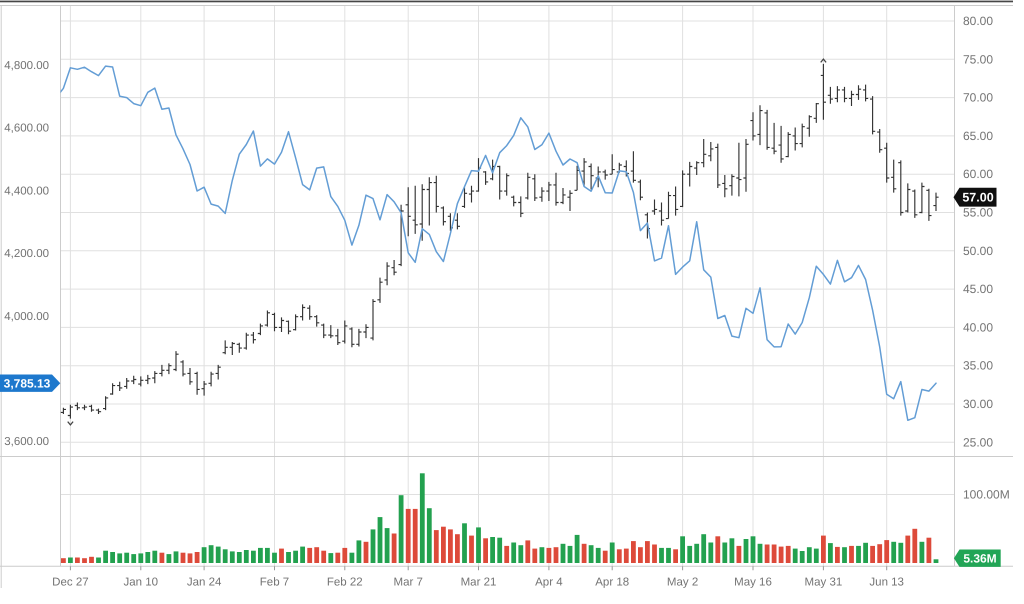 The image size is (1024, 604). Describe the element at coordinates (824, 582) in the screenshot. I see `svg-text: May 31` at that location.